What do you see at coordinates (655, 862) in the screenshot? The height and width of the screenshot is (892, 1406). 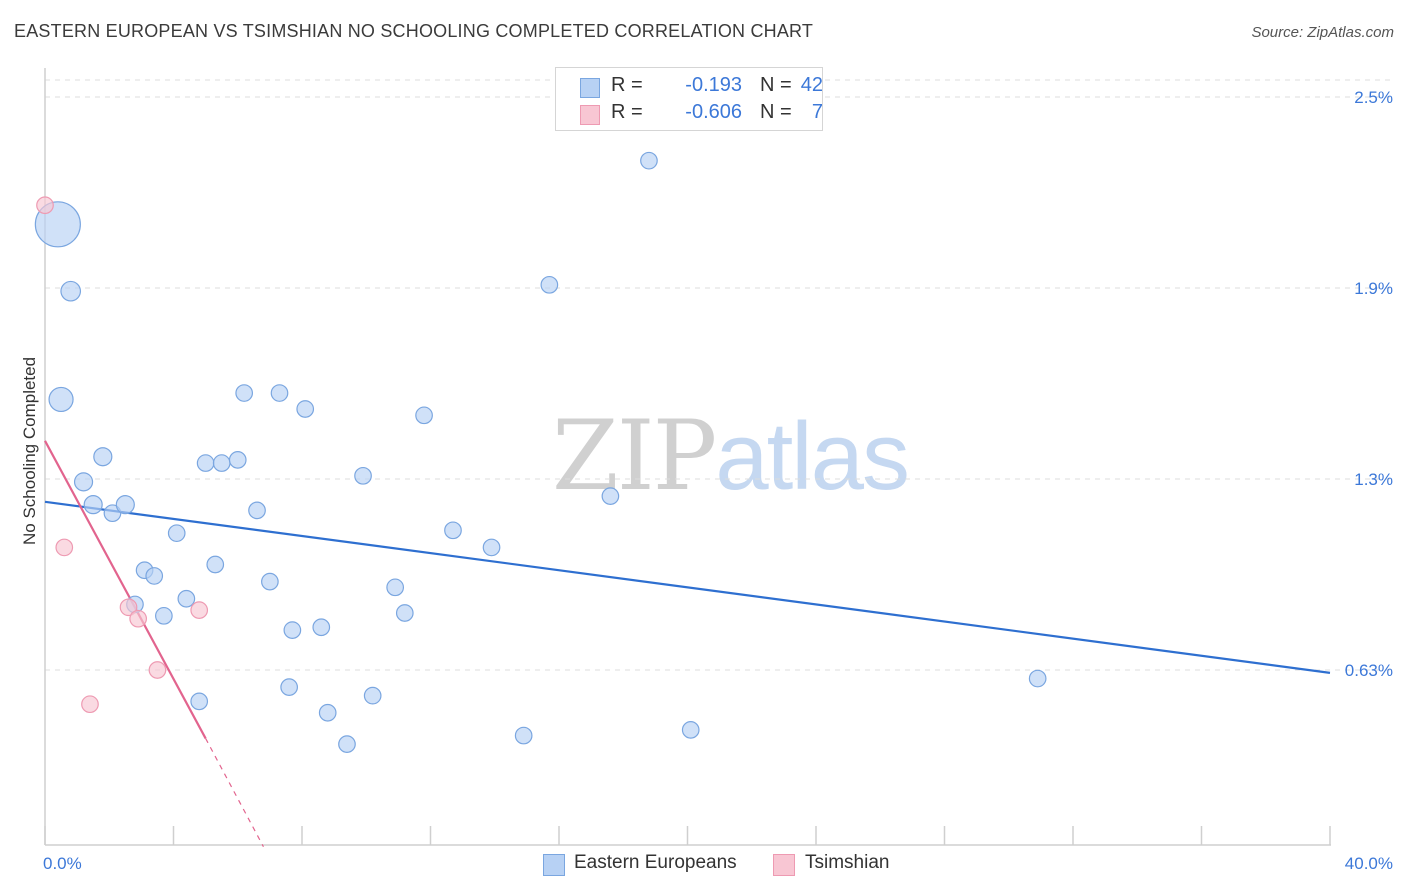 I see `legend-label: Eastern Europeans` at bounding box center [655, 862].